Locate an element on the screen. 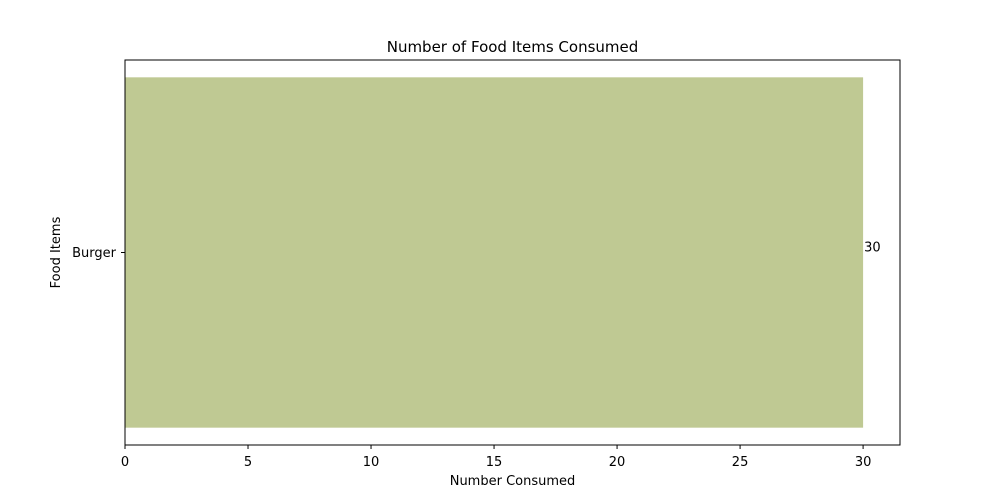 The height and width of the screenshot is (500, 1000). x-tick-label: 25 is located at coordinates (740, 462).